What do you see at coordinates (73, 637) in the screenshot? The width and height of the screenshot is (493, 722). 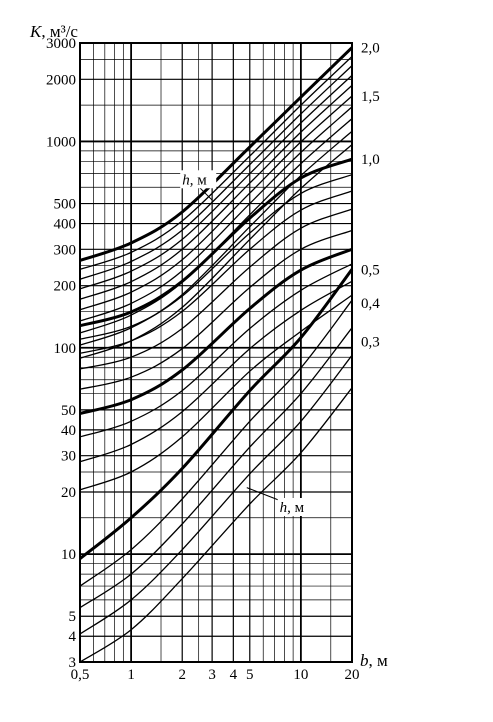 I see `y-tick-label: 4` at bounding box center [73, 637].